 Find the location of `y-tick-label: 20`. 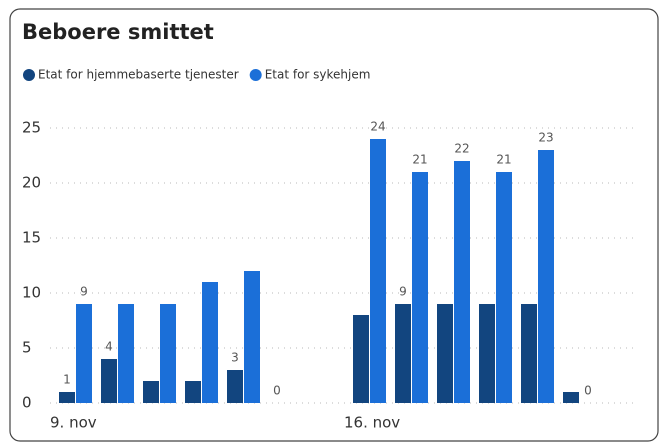

y-tick-label: 20 is located at coordinates (31, 183).